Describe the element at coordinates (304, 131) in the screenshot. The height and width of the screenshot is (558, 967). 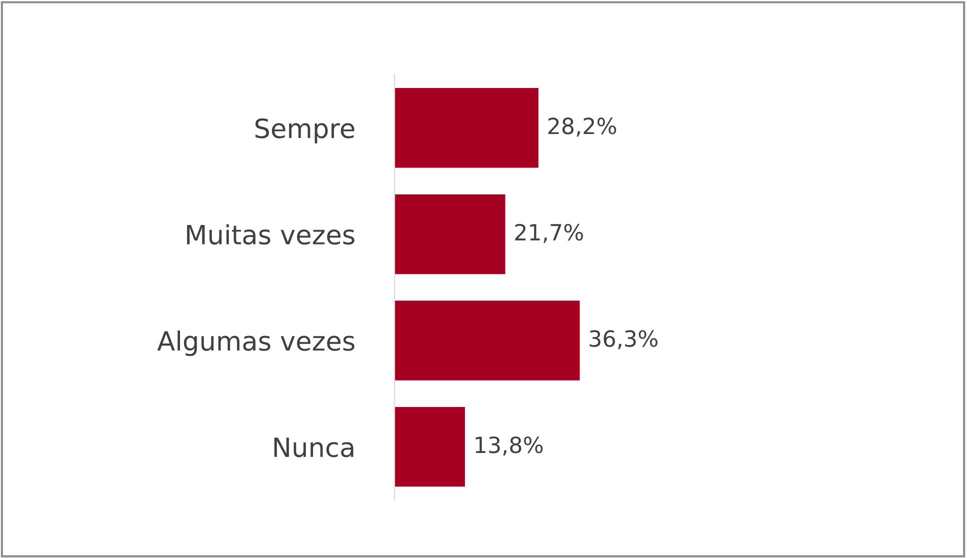
I see `y-tick-label: Sempre` at that location.